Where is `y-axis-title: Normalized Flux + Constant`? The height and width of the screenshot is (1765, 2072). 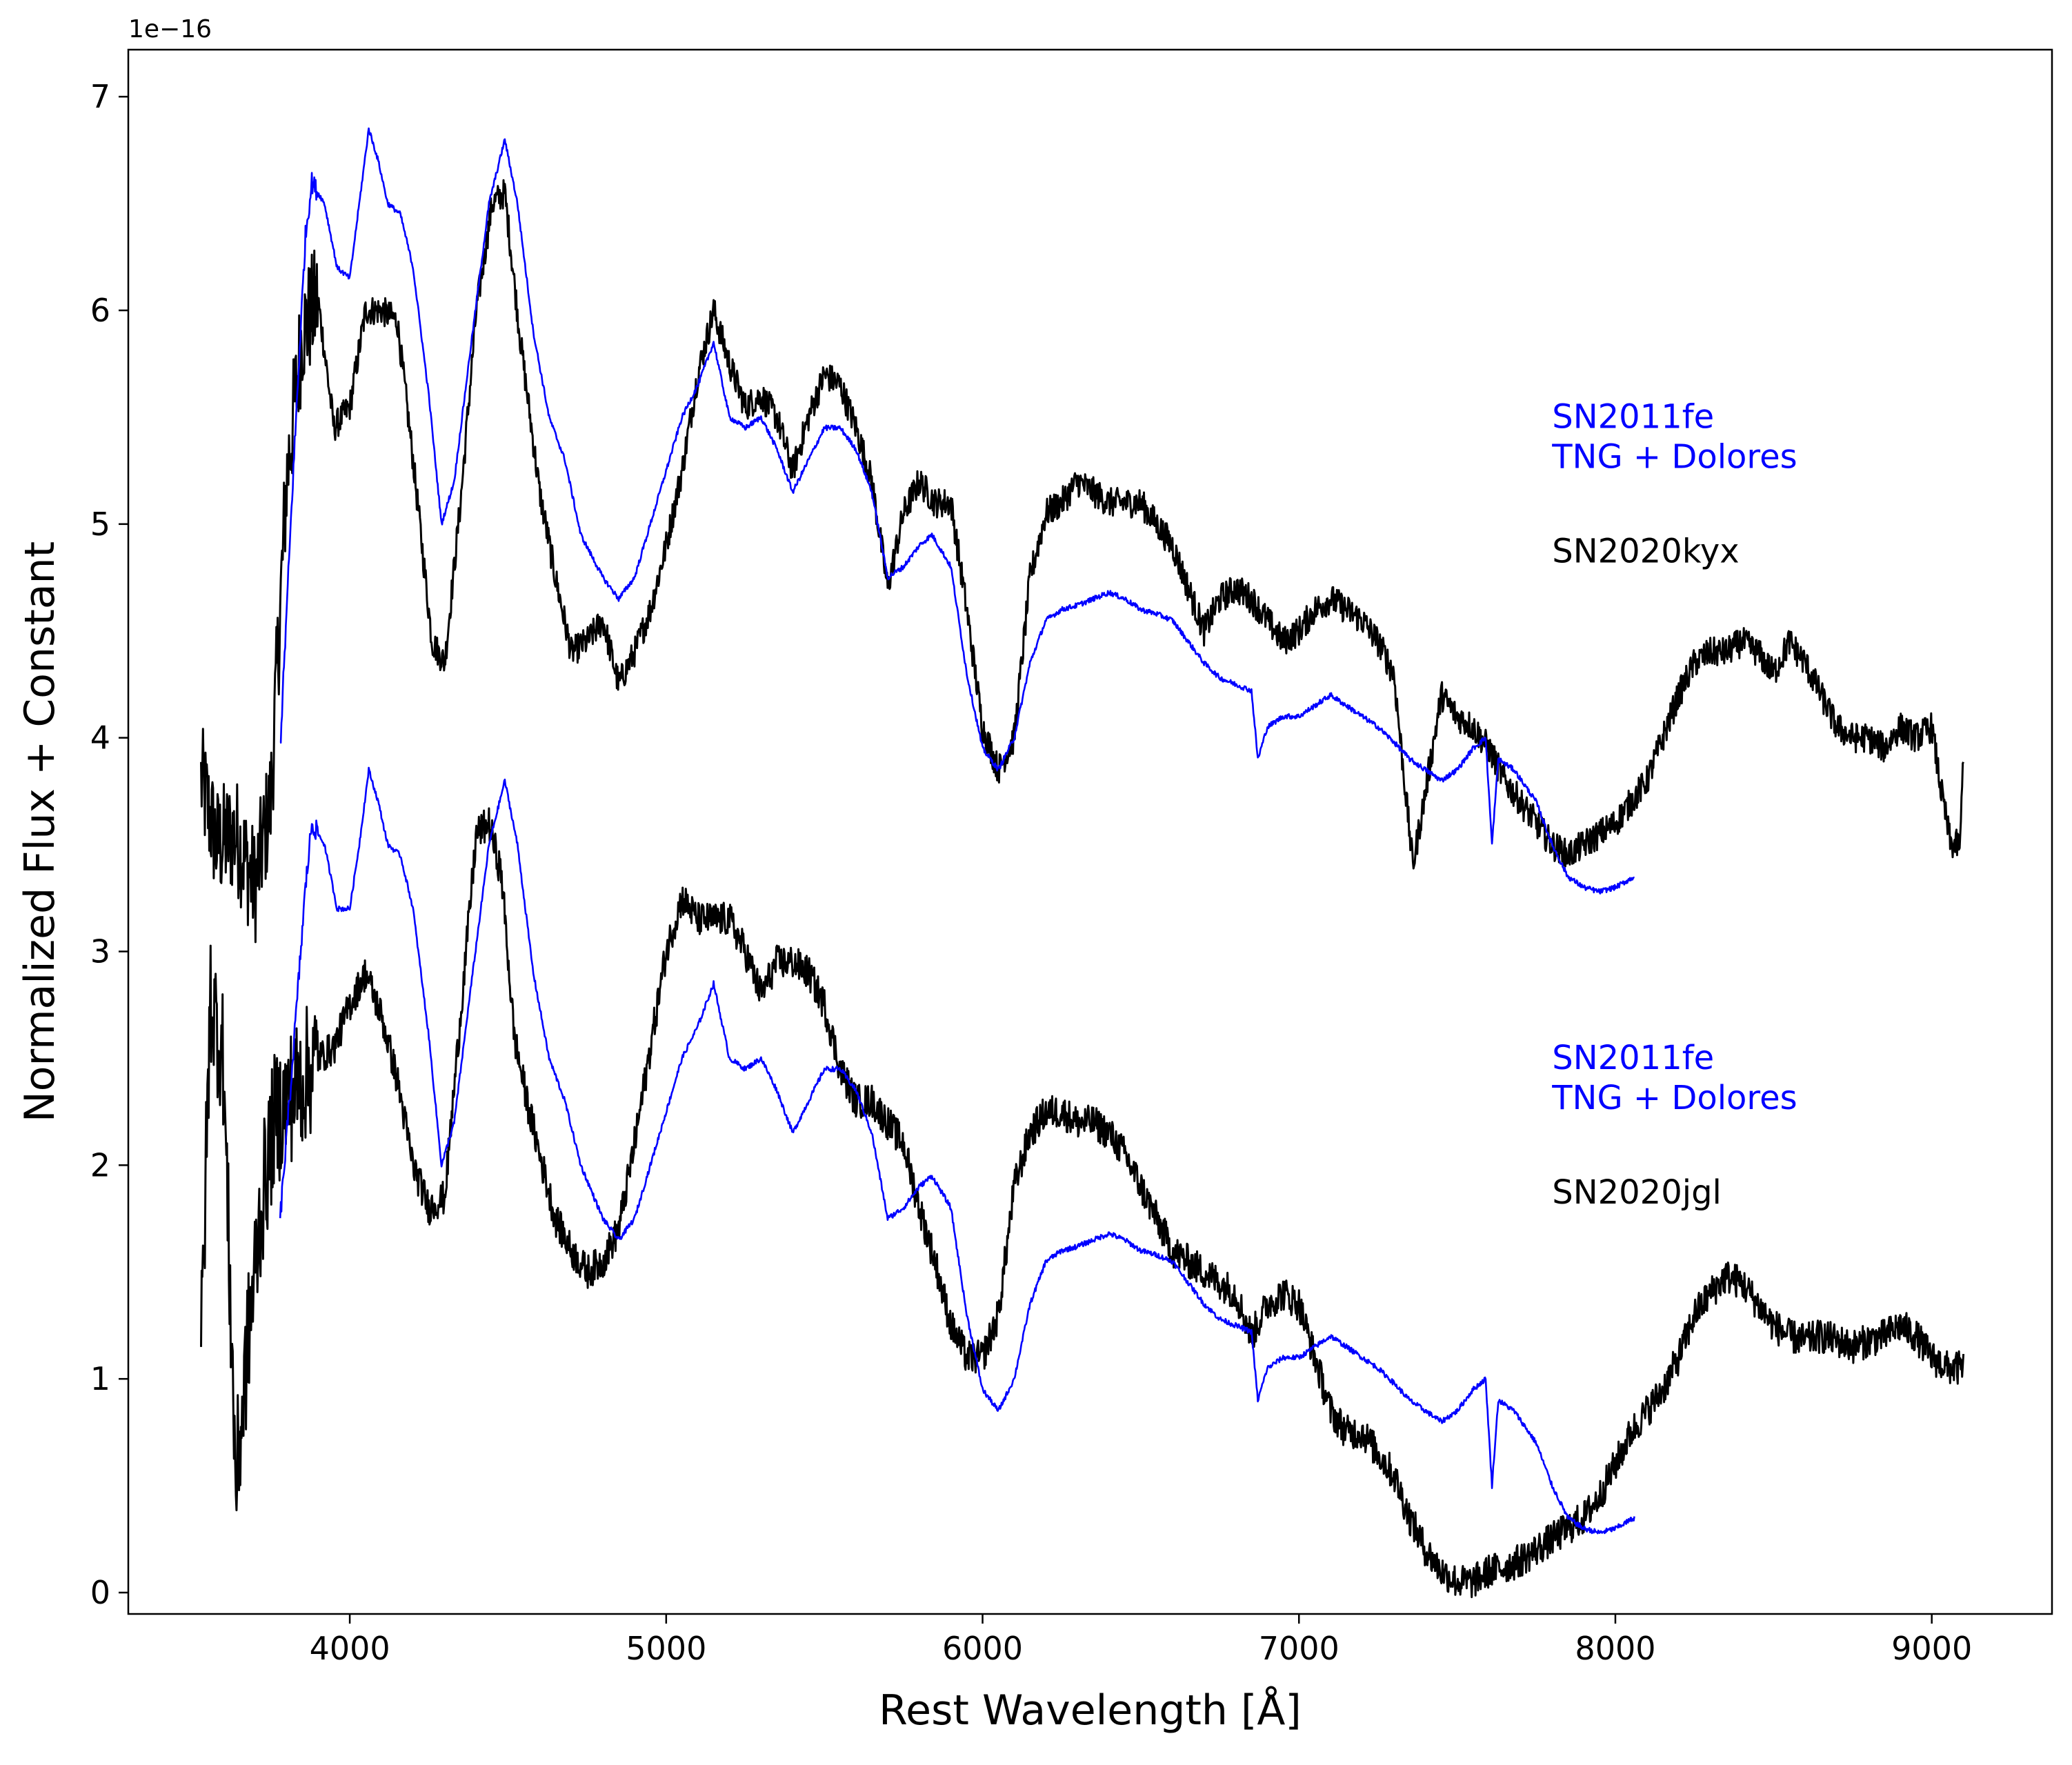
y-axis-title: Normalized Flux + Constant is located at coordinates (40, 831).